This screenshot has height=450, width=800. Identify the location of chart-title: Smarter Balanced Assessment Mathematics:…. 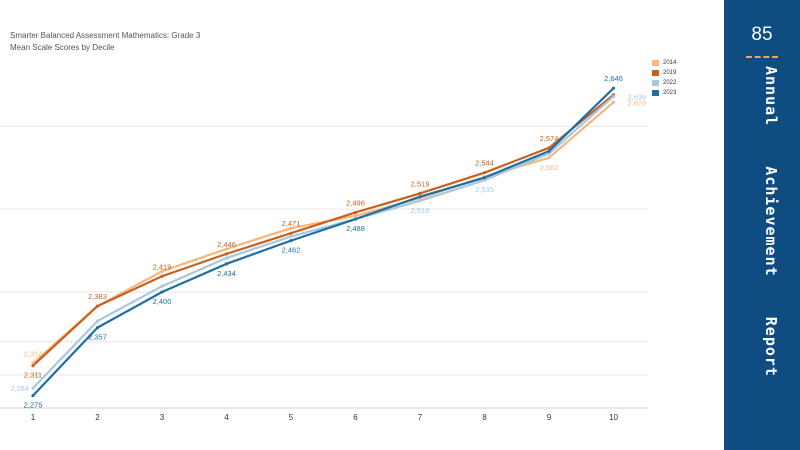
(105, 35).